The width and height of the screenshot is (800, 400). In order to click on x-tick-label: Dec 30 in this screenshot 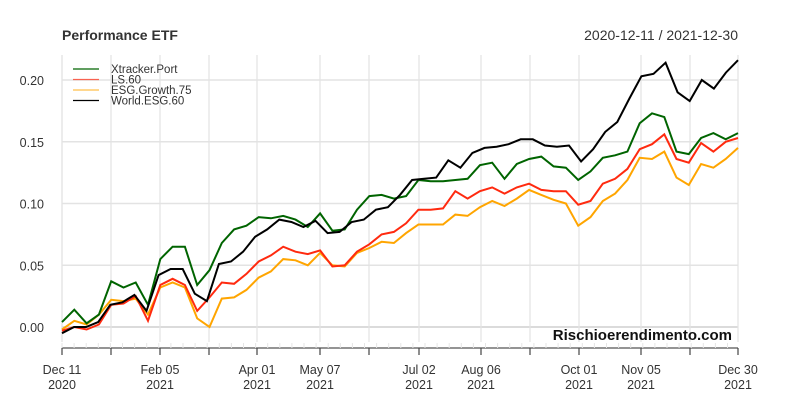, I will do `click(738, 370)`.